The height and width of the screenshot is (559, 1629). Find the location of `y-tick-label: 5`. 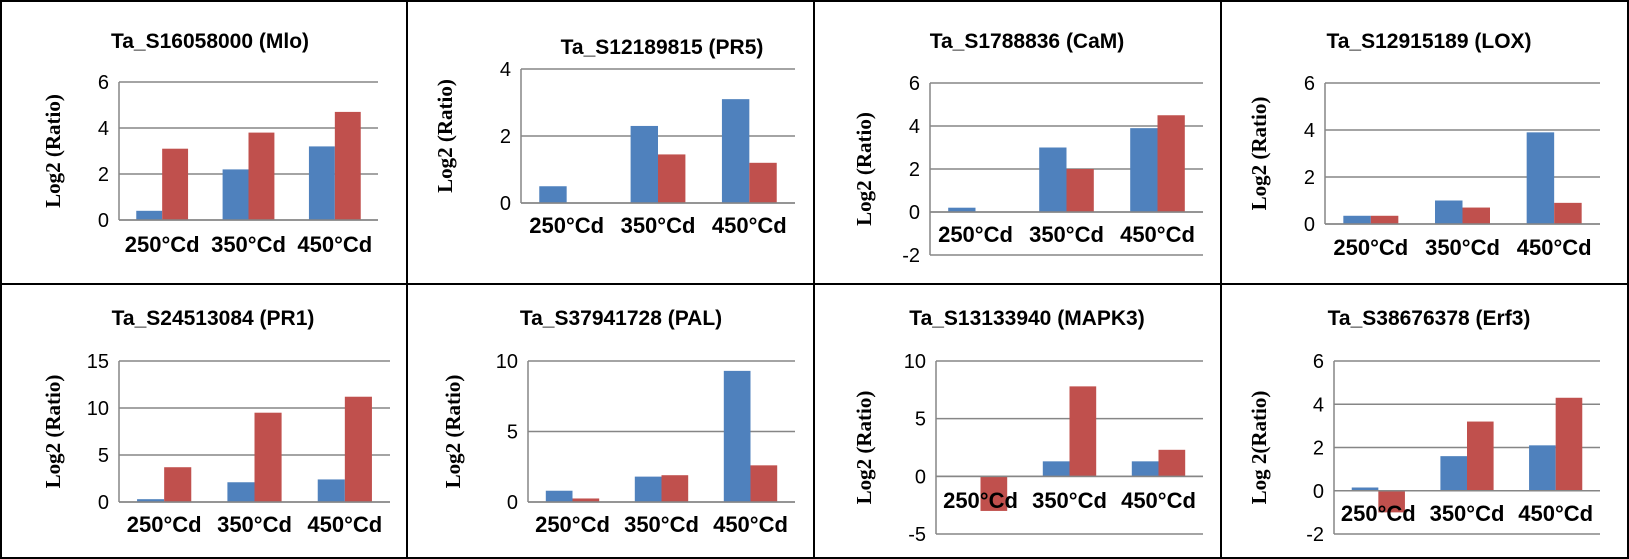

y-tick-label: 5 is located at coordinates (920, 420).